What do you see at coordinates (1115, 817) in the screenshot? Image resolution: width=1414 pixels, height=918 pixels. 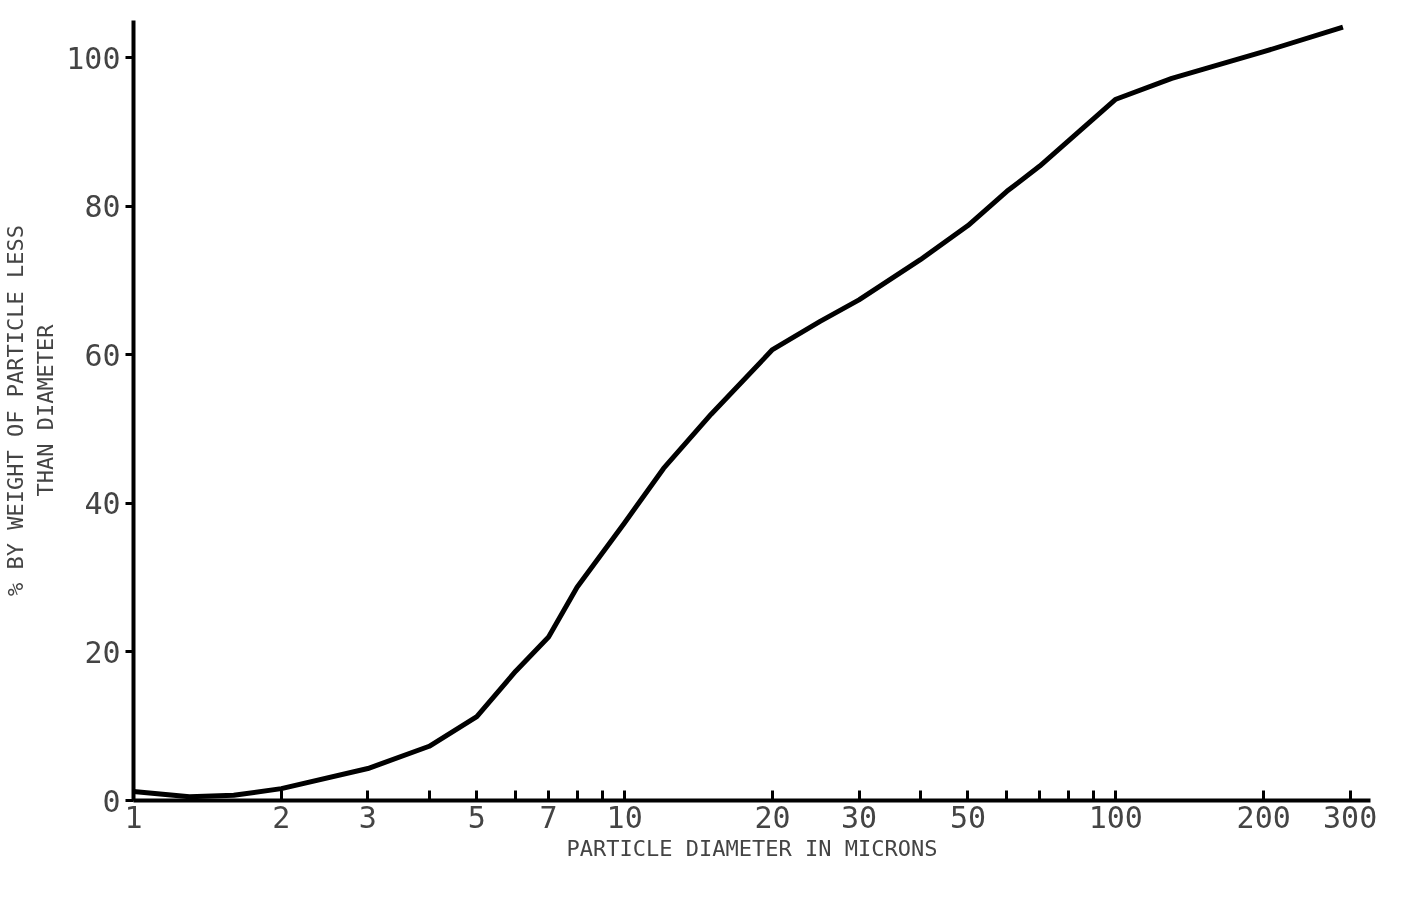 I see `x-tick-label: 100` at bounding box center [1115, 817].